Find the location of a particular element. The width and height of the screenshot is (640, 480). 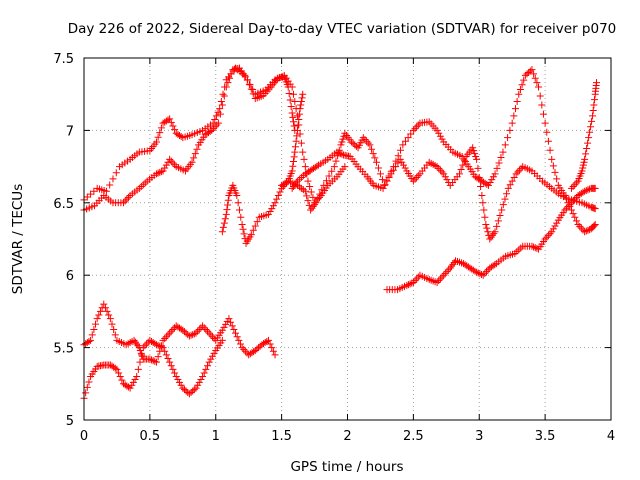

y-tick-label: 7.5 is located at coordinates (63, 59).